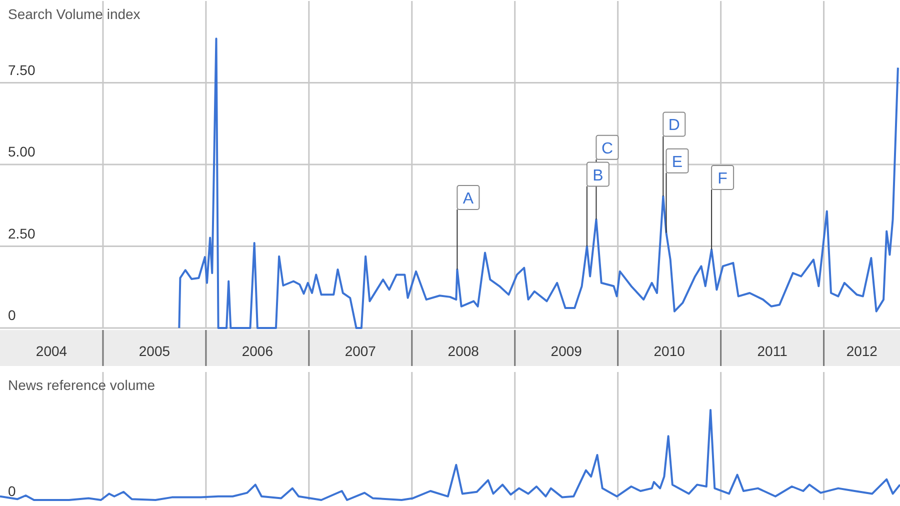  What do you see at coordinates (22, 152) in the screenshot?
I see `y-tick-label: 5.00` at bounding box center [22, 152].